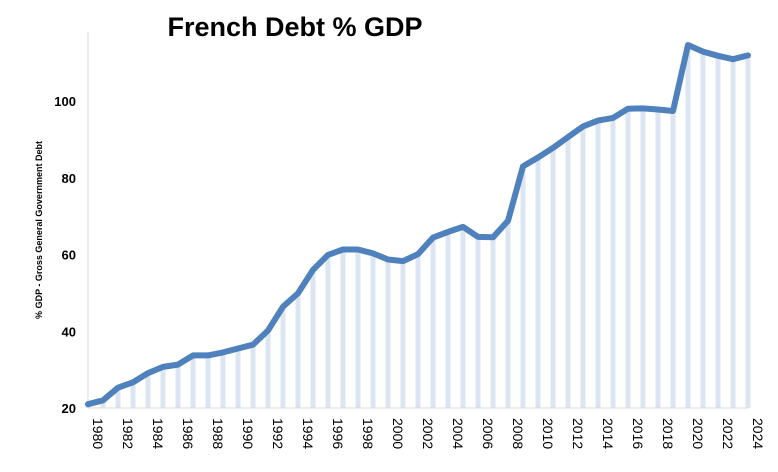 The width and height of the screenshot is (778, 472). I want to click on x-tick-label: 1996, so click(338, 433).